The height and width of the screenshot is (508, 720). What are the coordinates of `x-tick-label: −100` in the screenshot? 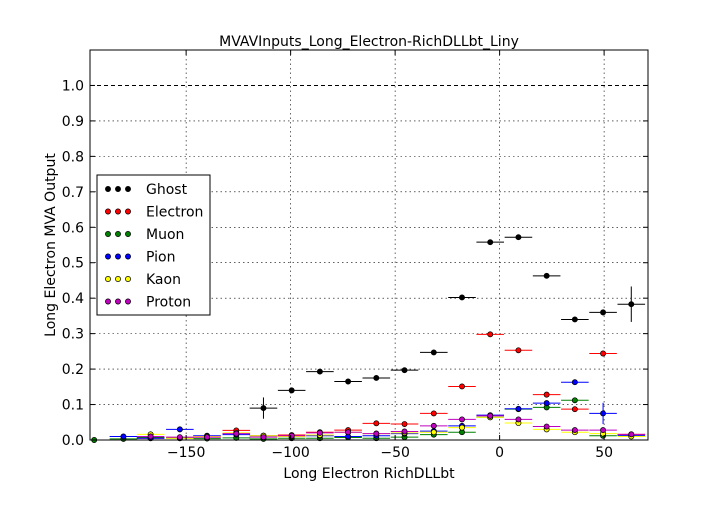 It's located at (290, 453).